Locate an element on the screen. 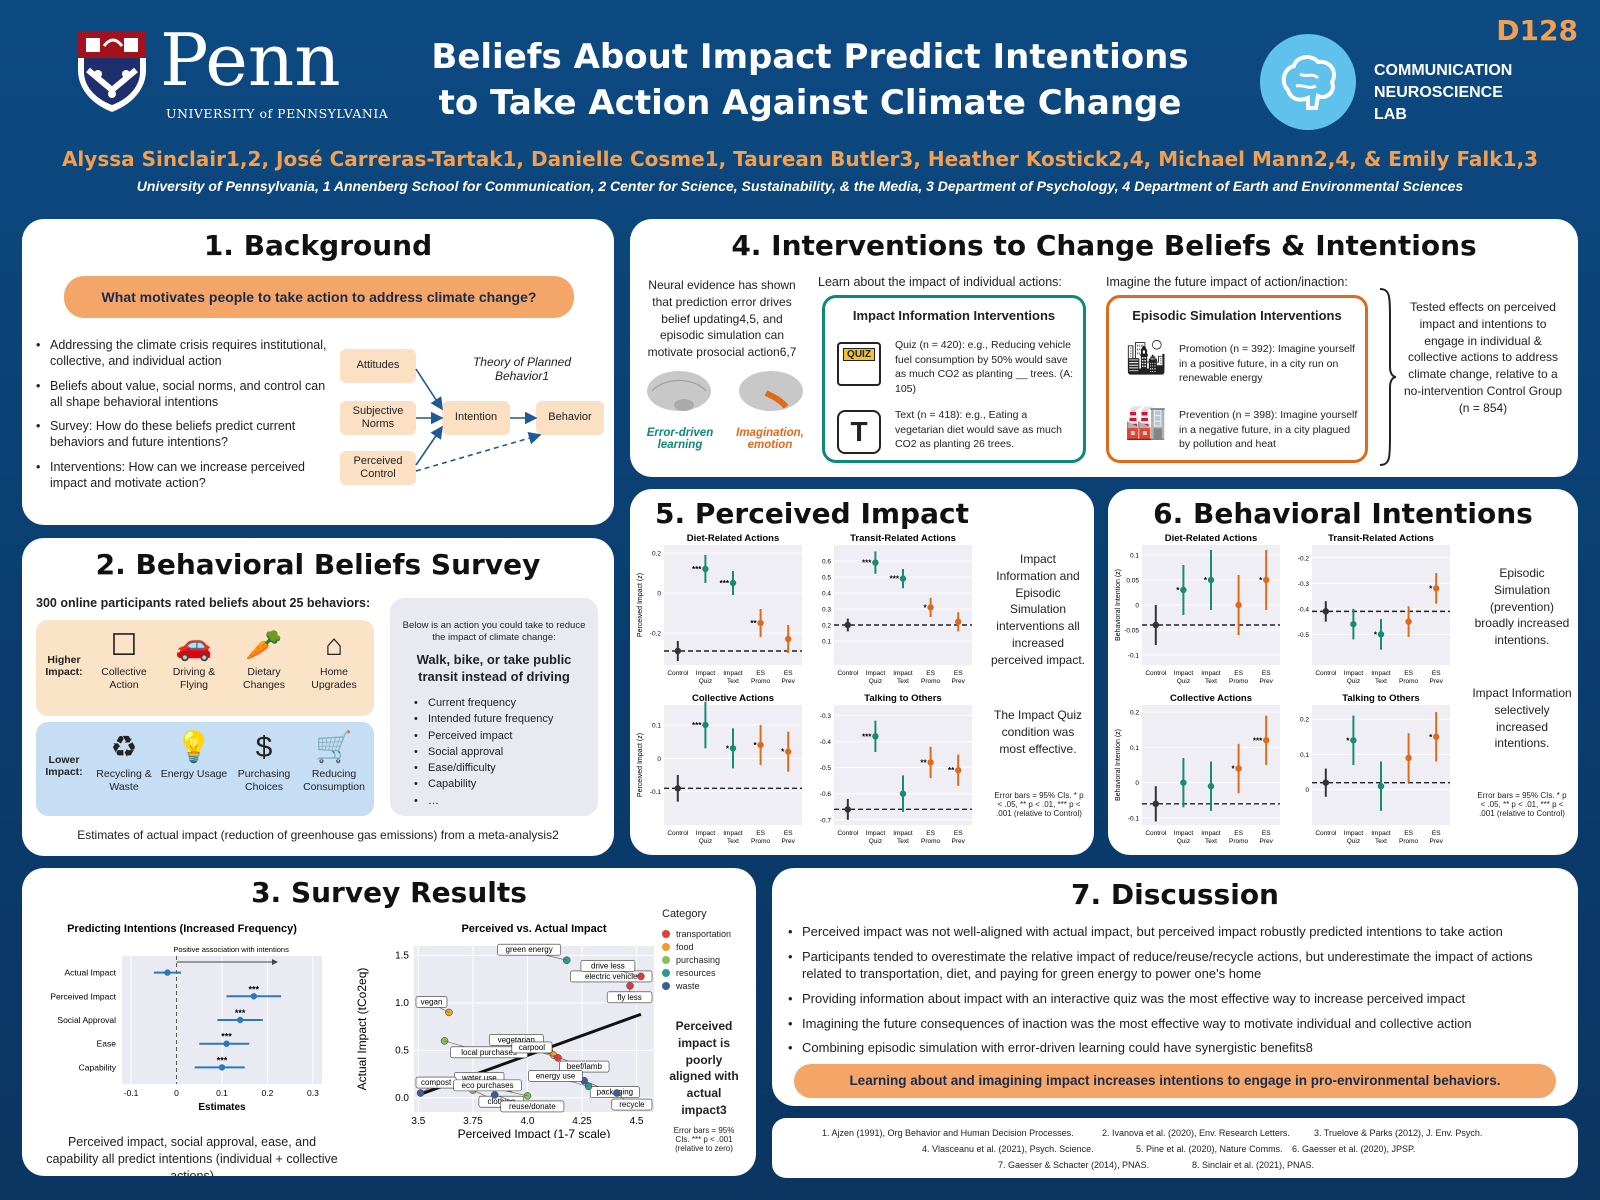 The height and width of the screenshot is (1200, 1600). scatter-xtick: 4.0 is located at coordinates (528, 1121).